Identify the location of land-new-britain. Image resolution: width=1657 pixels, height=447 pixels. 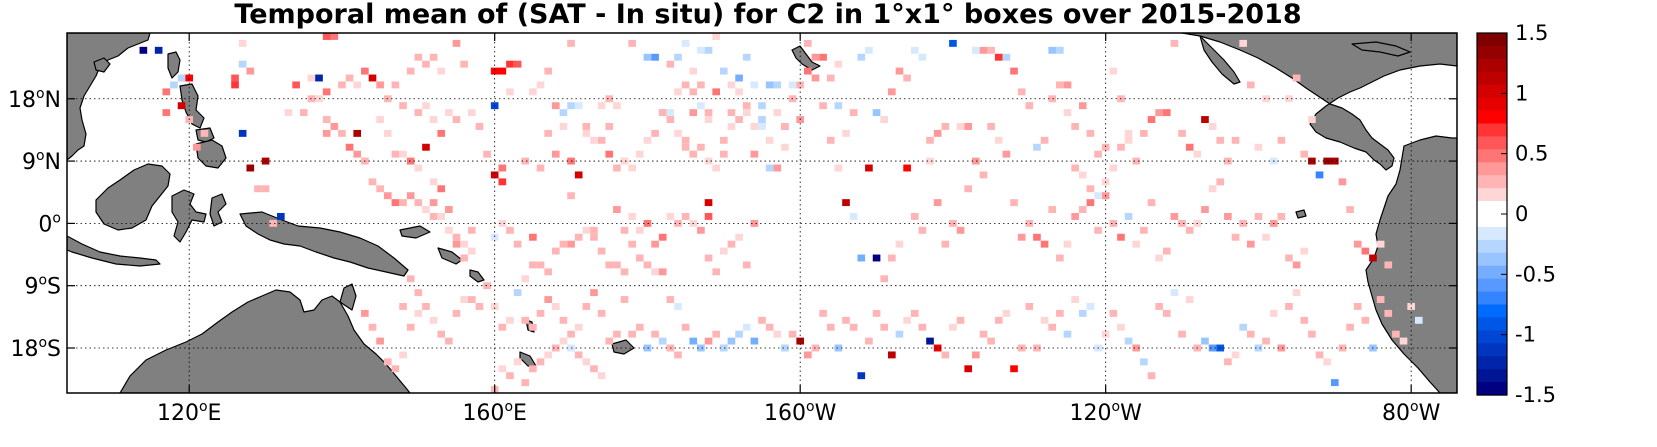
(415, 232).